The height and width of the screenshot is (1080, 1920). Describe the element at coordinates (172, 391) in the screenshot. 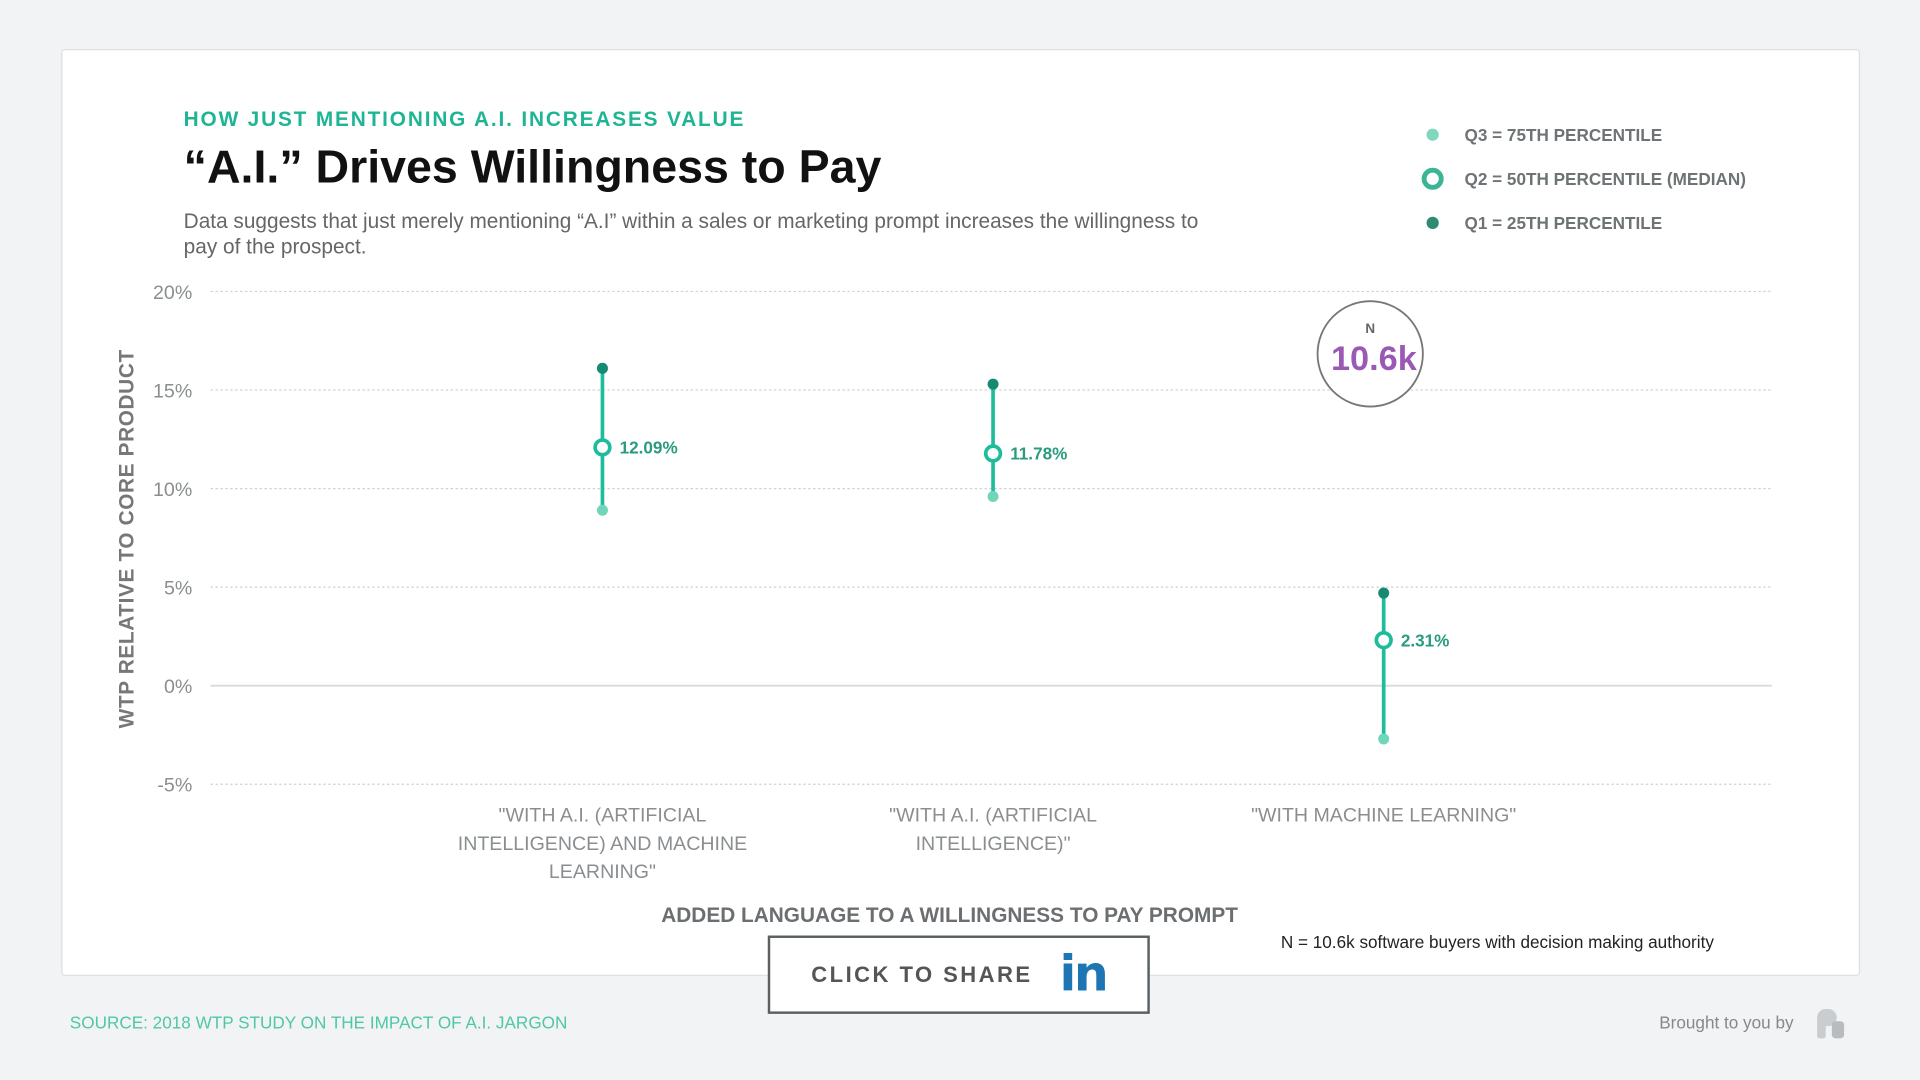

I see `y-tick-label: 15%` at that location.